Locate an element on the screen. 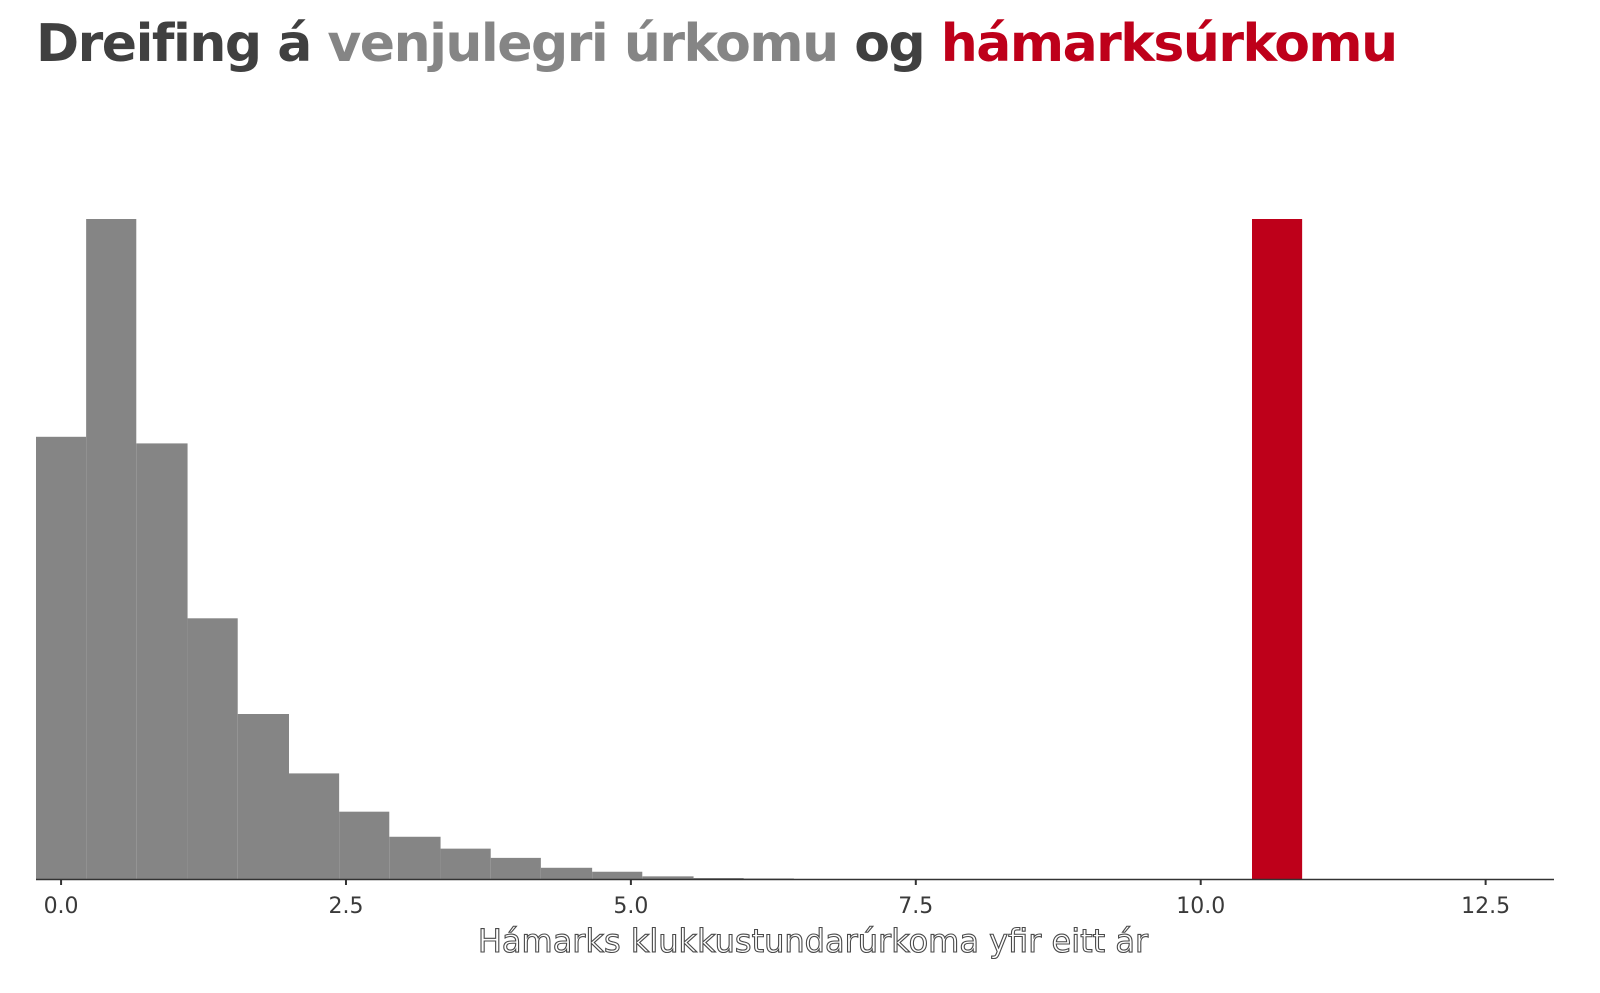 The width and height of the screenshot is (1600, 993). x-tick-label: 2.5 is located at coordinates (345, 906).